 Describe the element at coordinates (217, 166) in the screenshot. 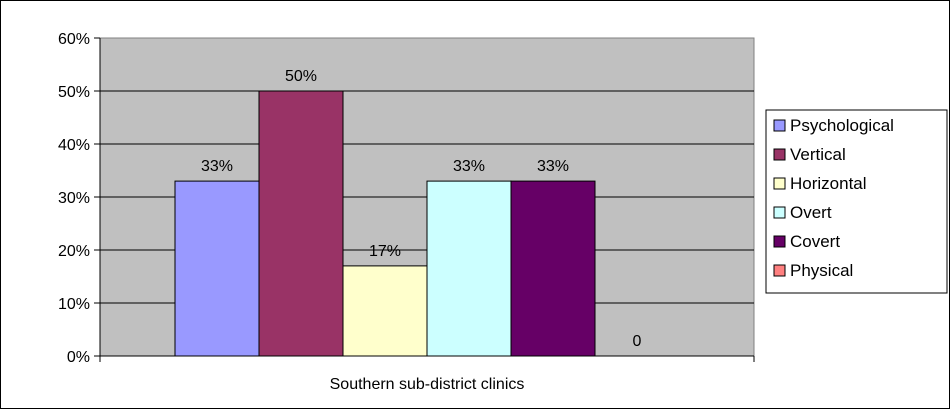

I see `data-label-psychological: 33%` at that location.